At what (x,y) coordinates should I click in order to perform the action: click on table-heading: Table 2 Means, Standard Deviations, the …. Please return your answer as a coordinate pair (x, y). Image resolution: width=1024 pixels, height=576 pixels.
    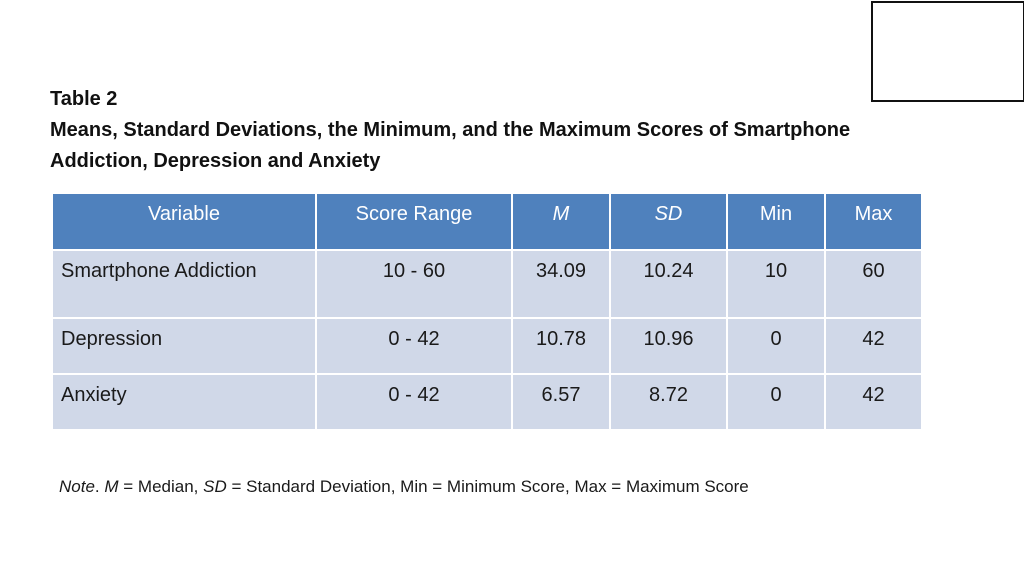
    Looking at the image, I should click on (520, 130).